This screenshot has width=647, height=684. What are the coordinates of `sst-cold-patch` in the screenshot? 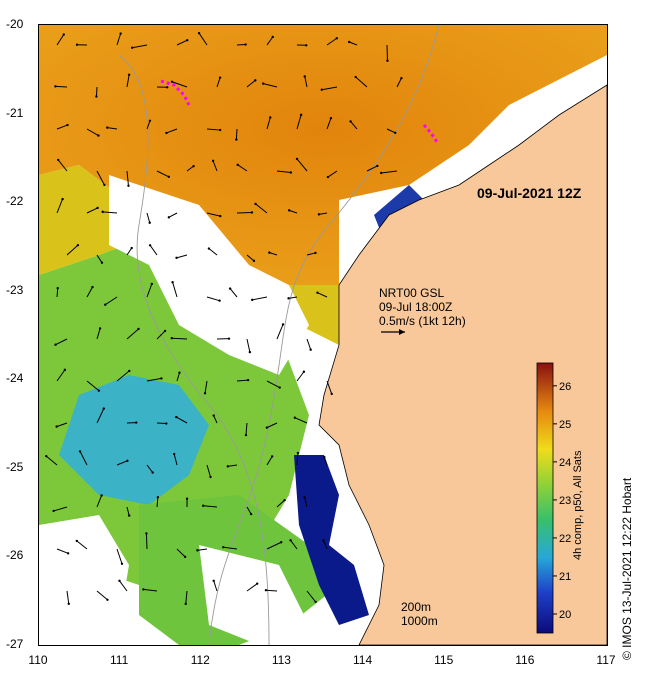 It's located at (331, 540).